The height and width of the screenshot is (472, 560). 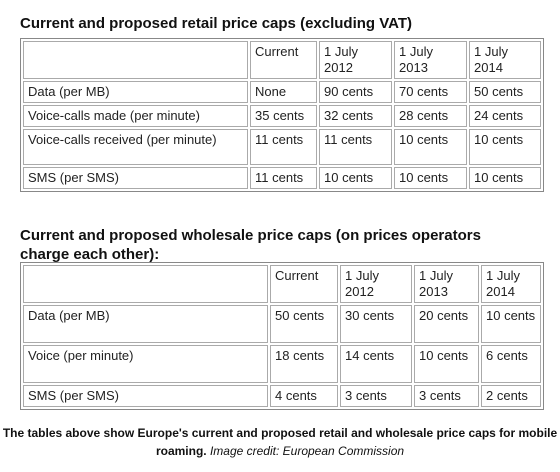 I want to click on table-cell: 32 cents, so click(x=355, y=116).